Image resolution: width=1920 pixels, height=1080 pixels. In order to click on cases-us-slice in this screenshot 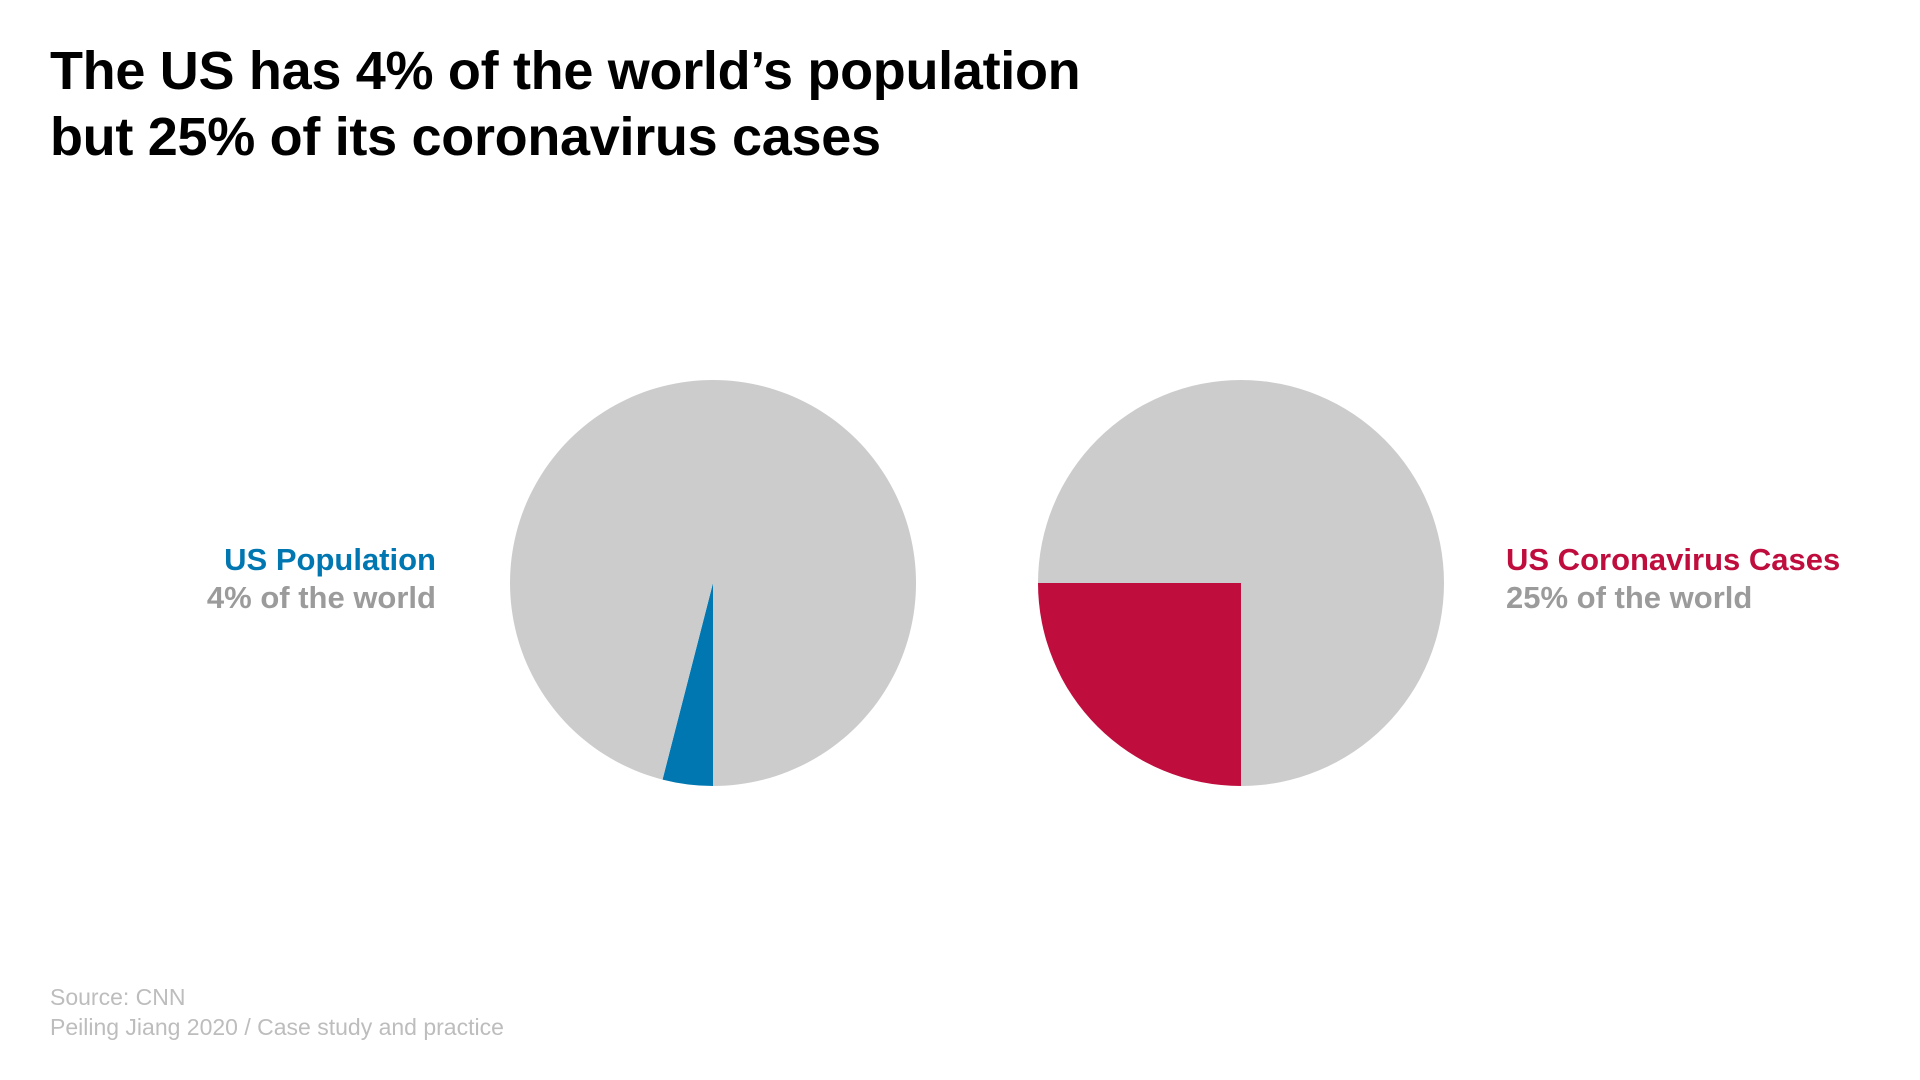, I will do `click(1139, 684)`.